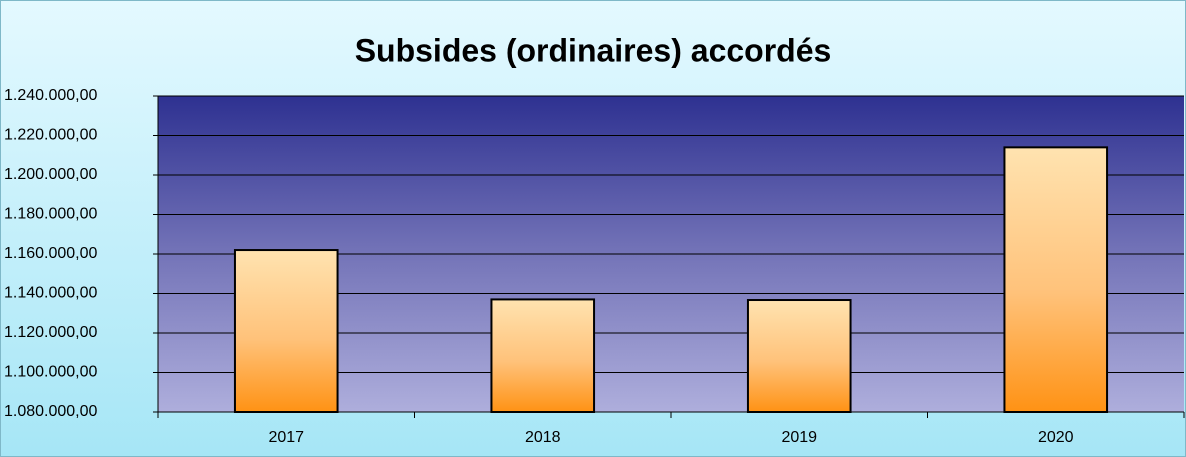 The width and height of the screenshot is (1186, 457). I want to click on y-tick-label: 1.180.000,00, so click(51, 214).